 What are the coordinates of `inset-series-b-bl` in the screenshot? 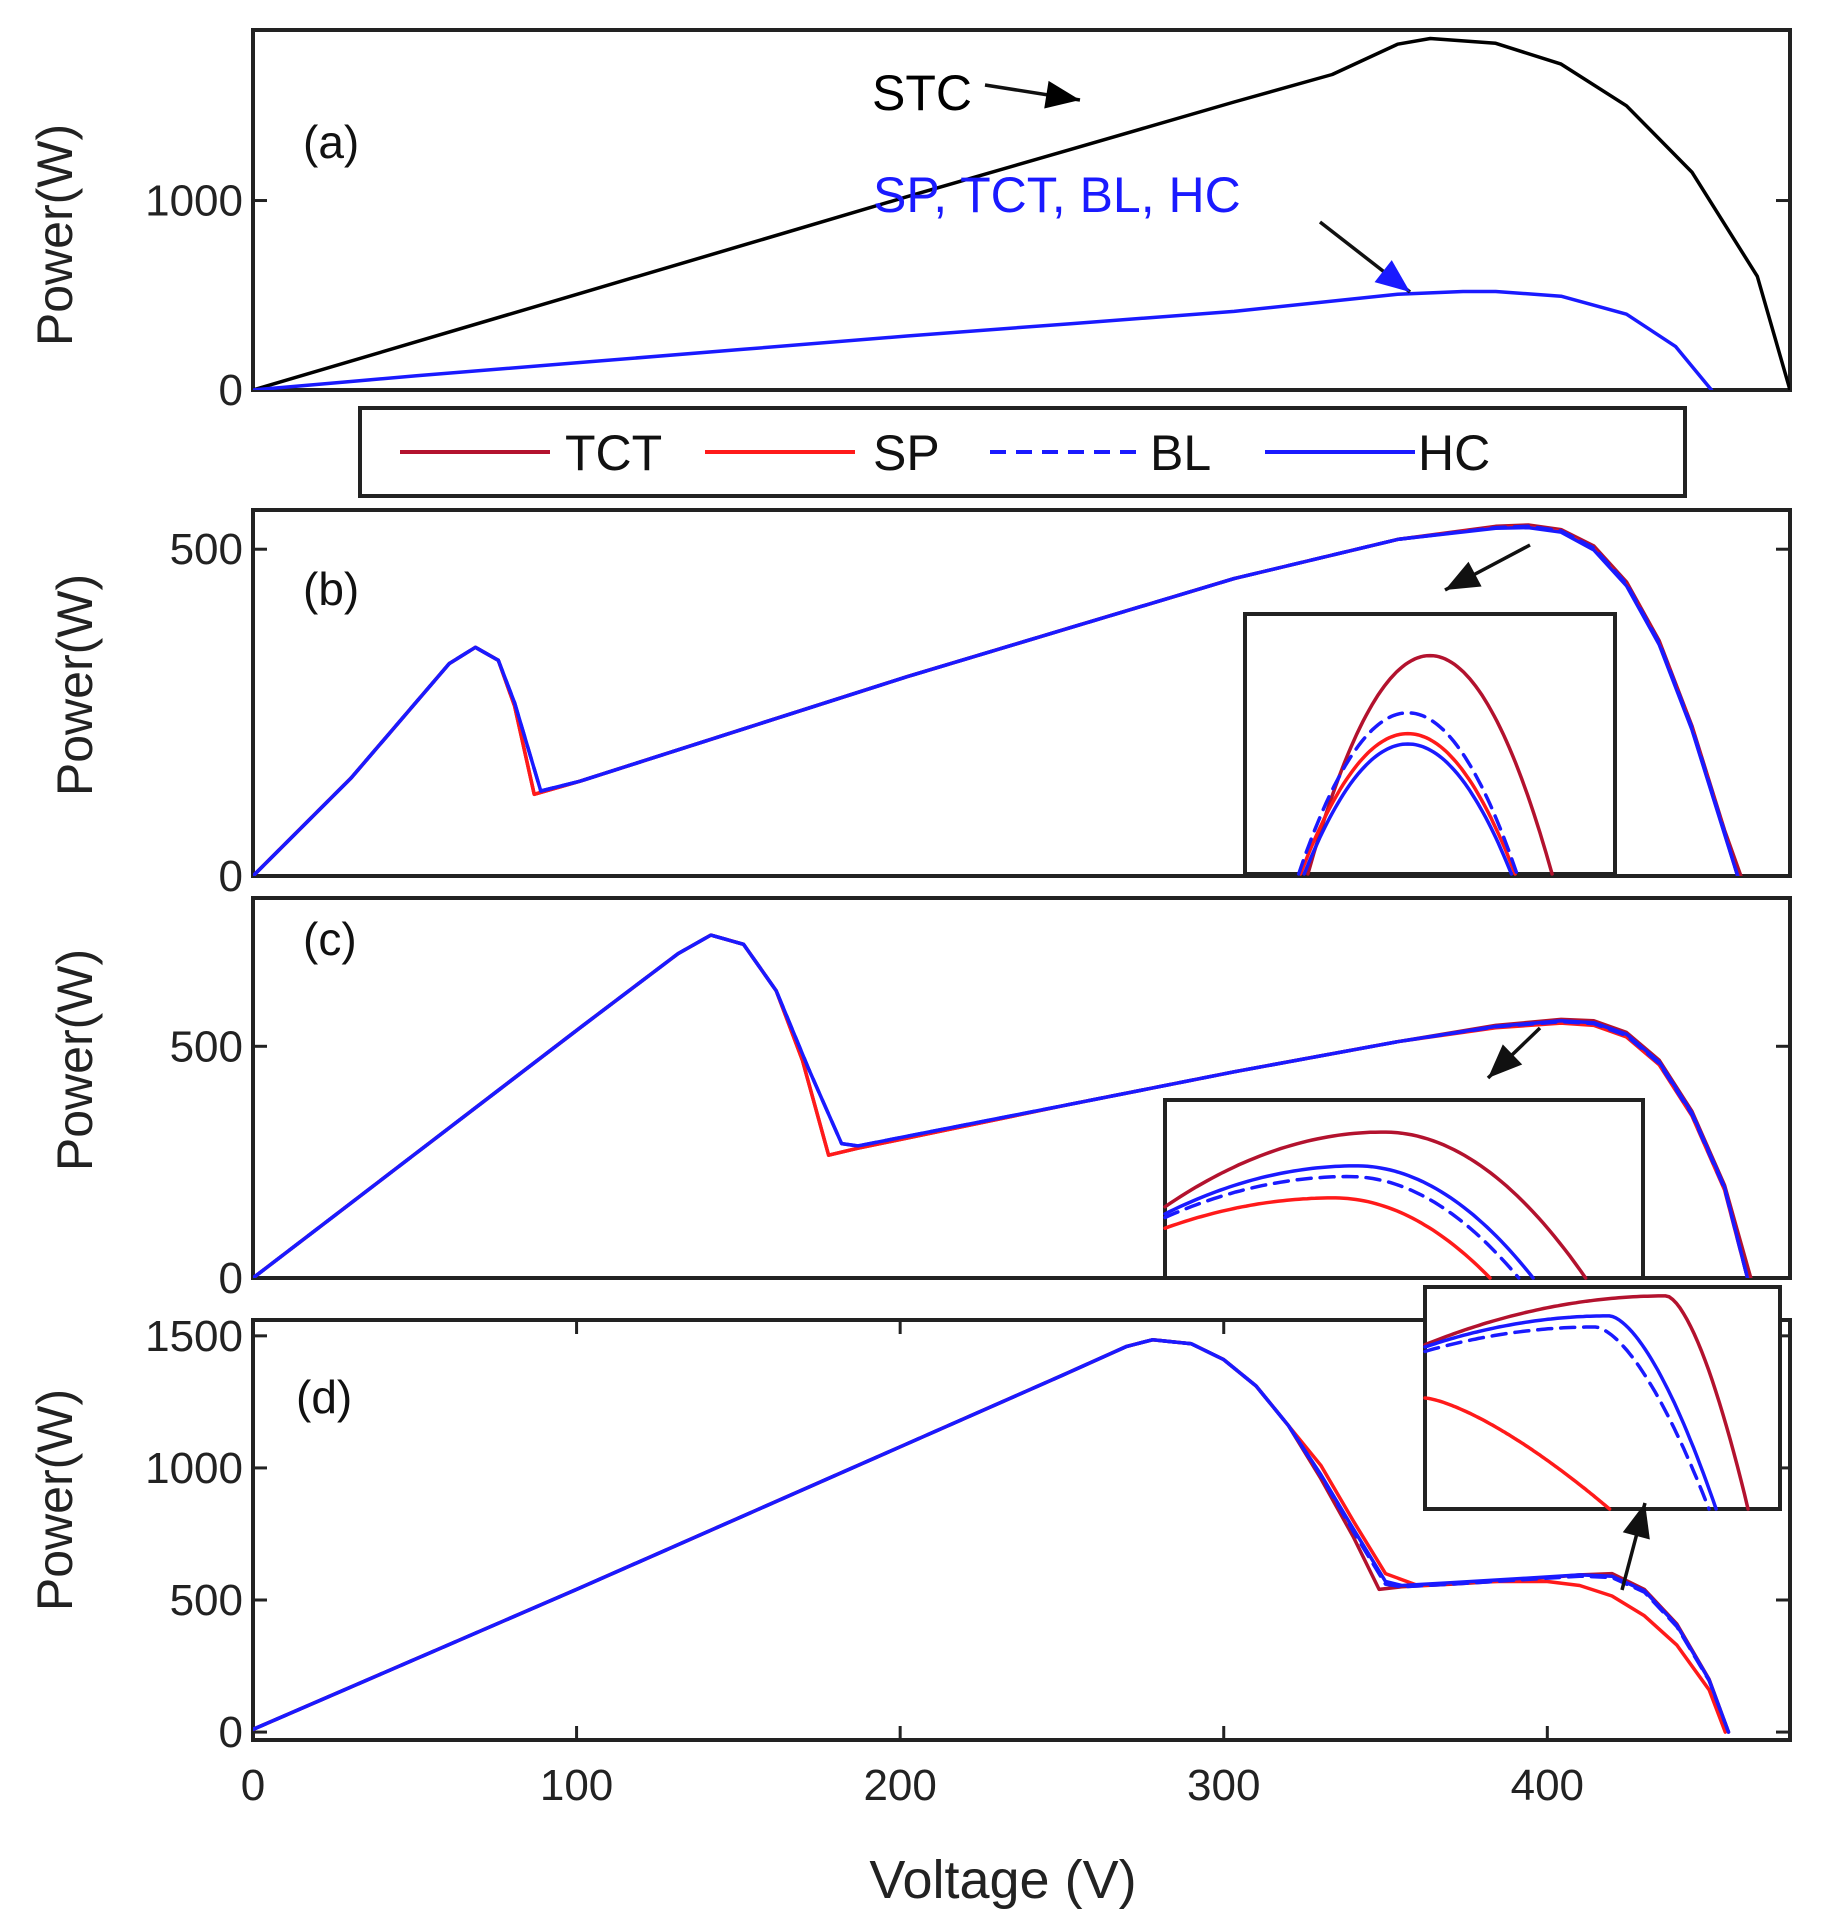 It's located at (1407, 793).